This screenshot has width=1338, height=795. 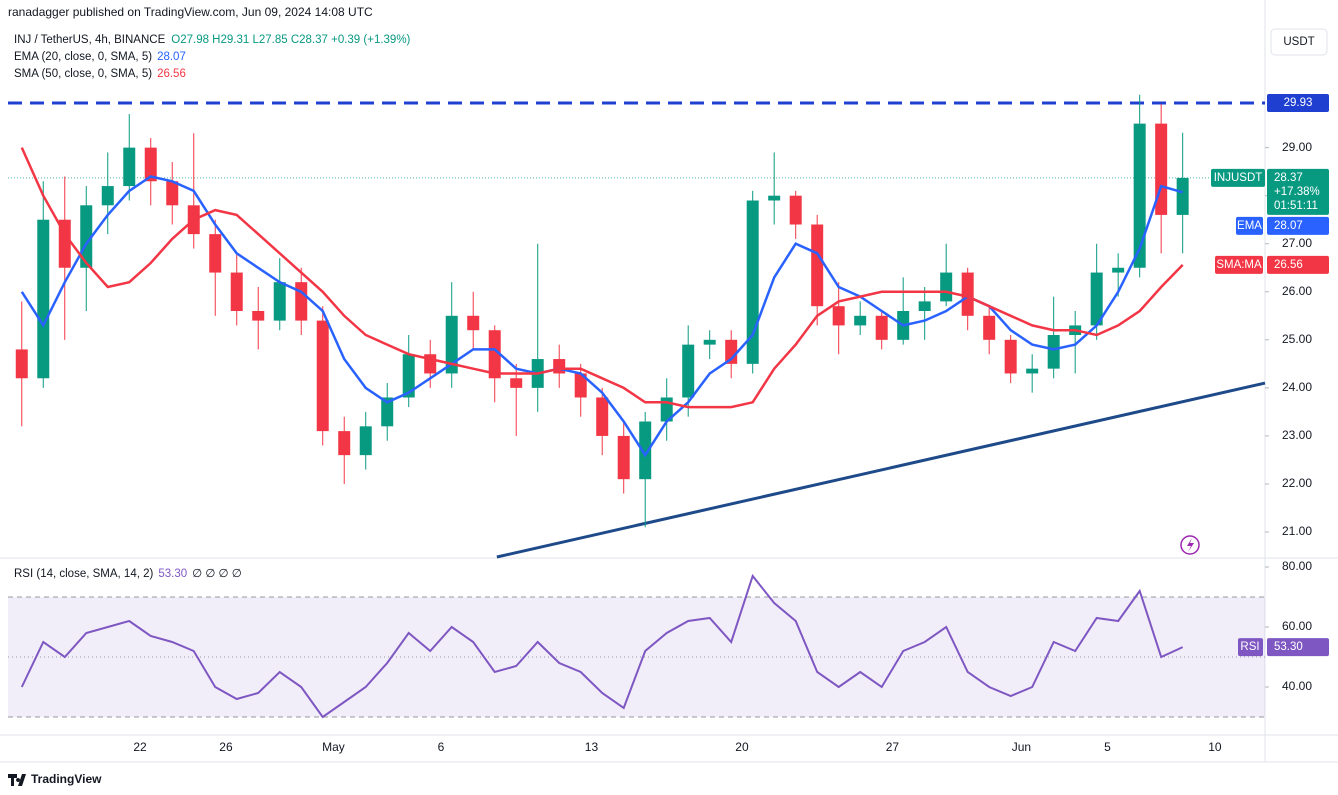 What do you see at coordinates (217, 574) in the screenshot?
I see `rsi-extra: ∅ ∅ ∅ ∅` at bounding box center [217, 574].